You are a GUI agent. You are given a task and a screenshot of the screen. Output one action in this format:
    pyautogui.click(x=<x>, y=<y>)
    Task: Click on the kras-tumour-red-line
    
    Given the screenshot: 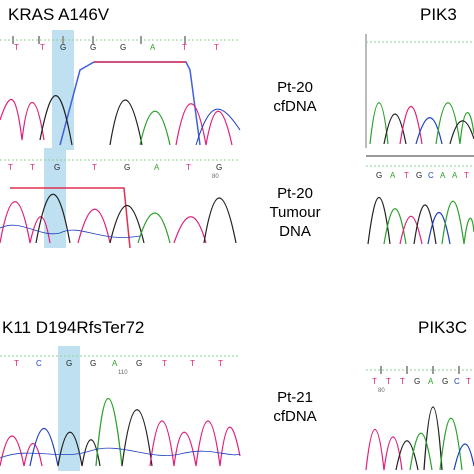 What is the action you would take?
    pyautogui.click(x=70, y=218)
    